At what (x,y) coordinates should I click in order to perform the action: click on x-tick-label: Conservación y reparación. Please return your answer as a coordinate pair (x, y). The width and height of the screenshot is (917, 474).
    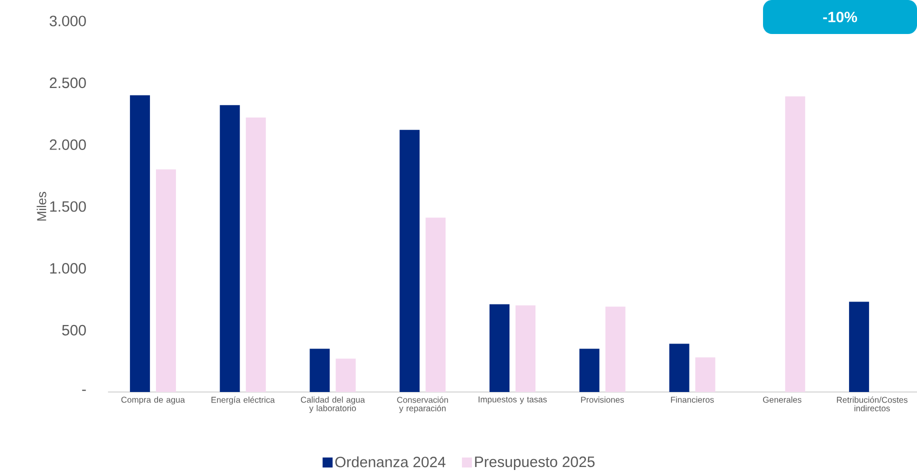
    Looking at the image, I should click on (422, 404).